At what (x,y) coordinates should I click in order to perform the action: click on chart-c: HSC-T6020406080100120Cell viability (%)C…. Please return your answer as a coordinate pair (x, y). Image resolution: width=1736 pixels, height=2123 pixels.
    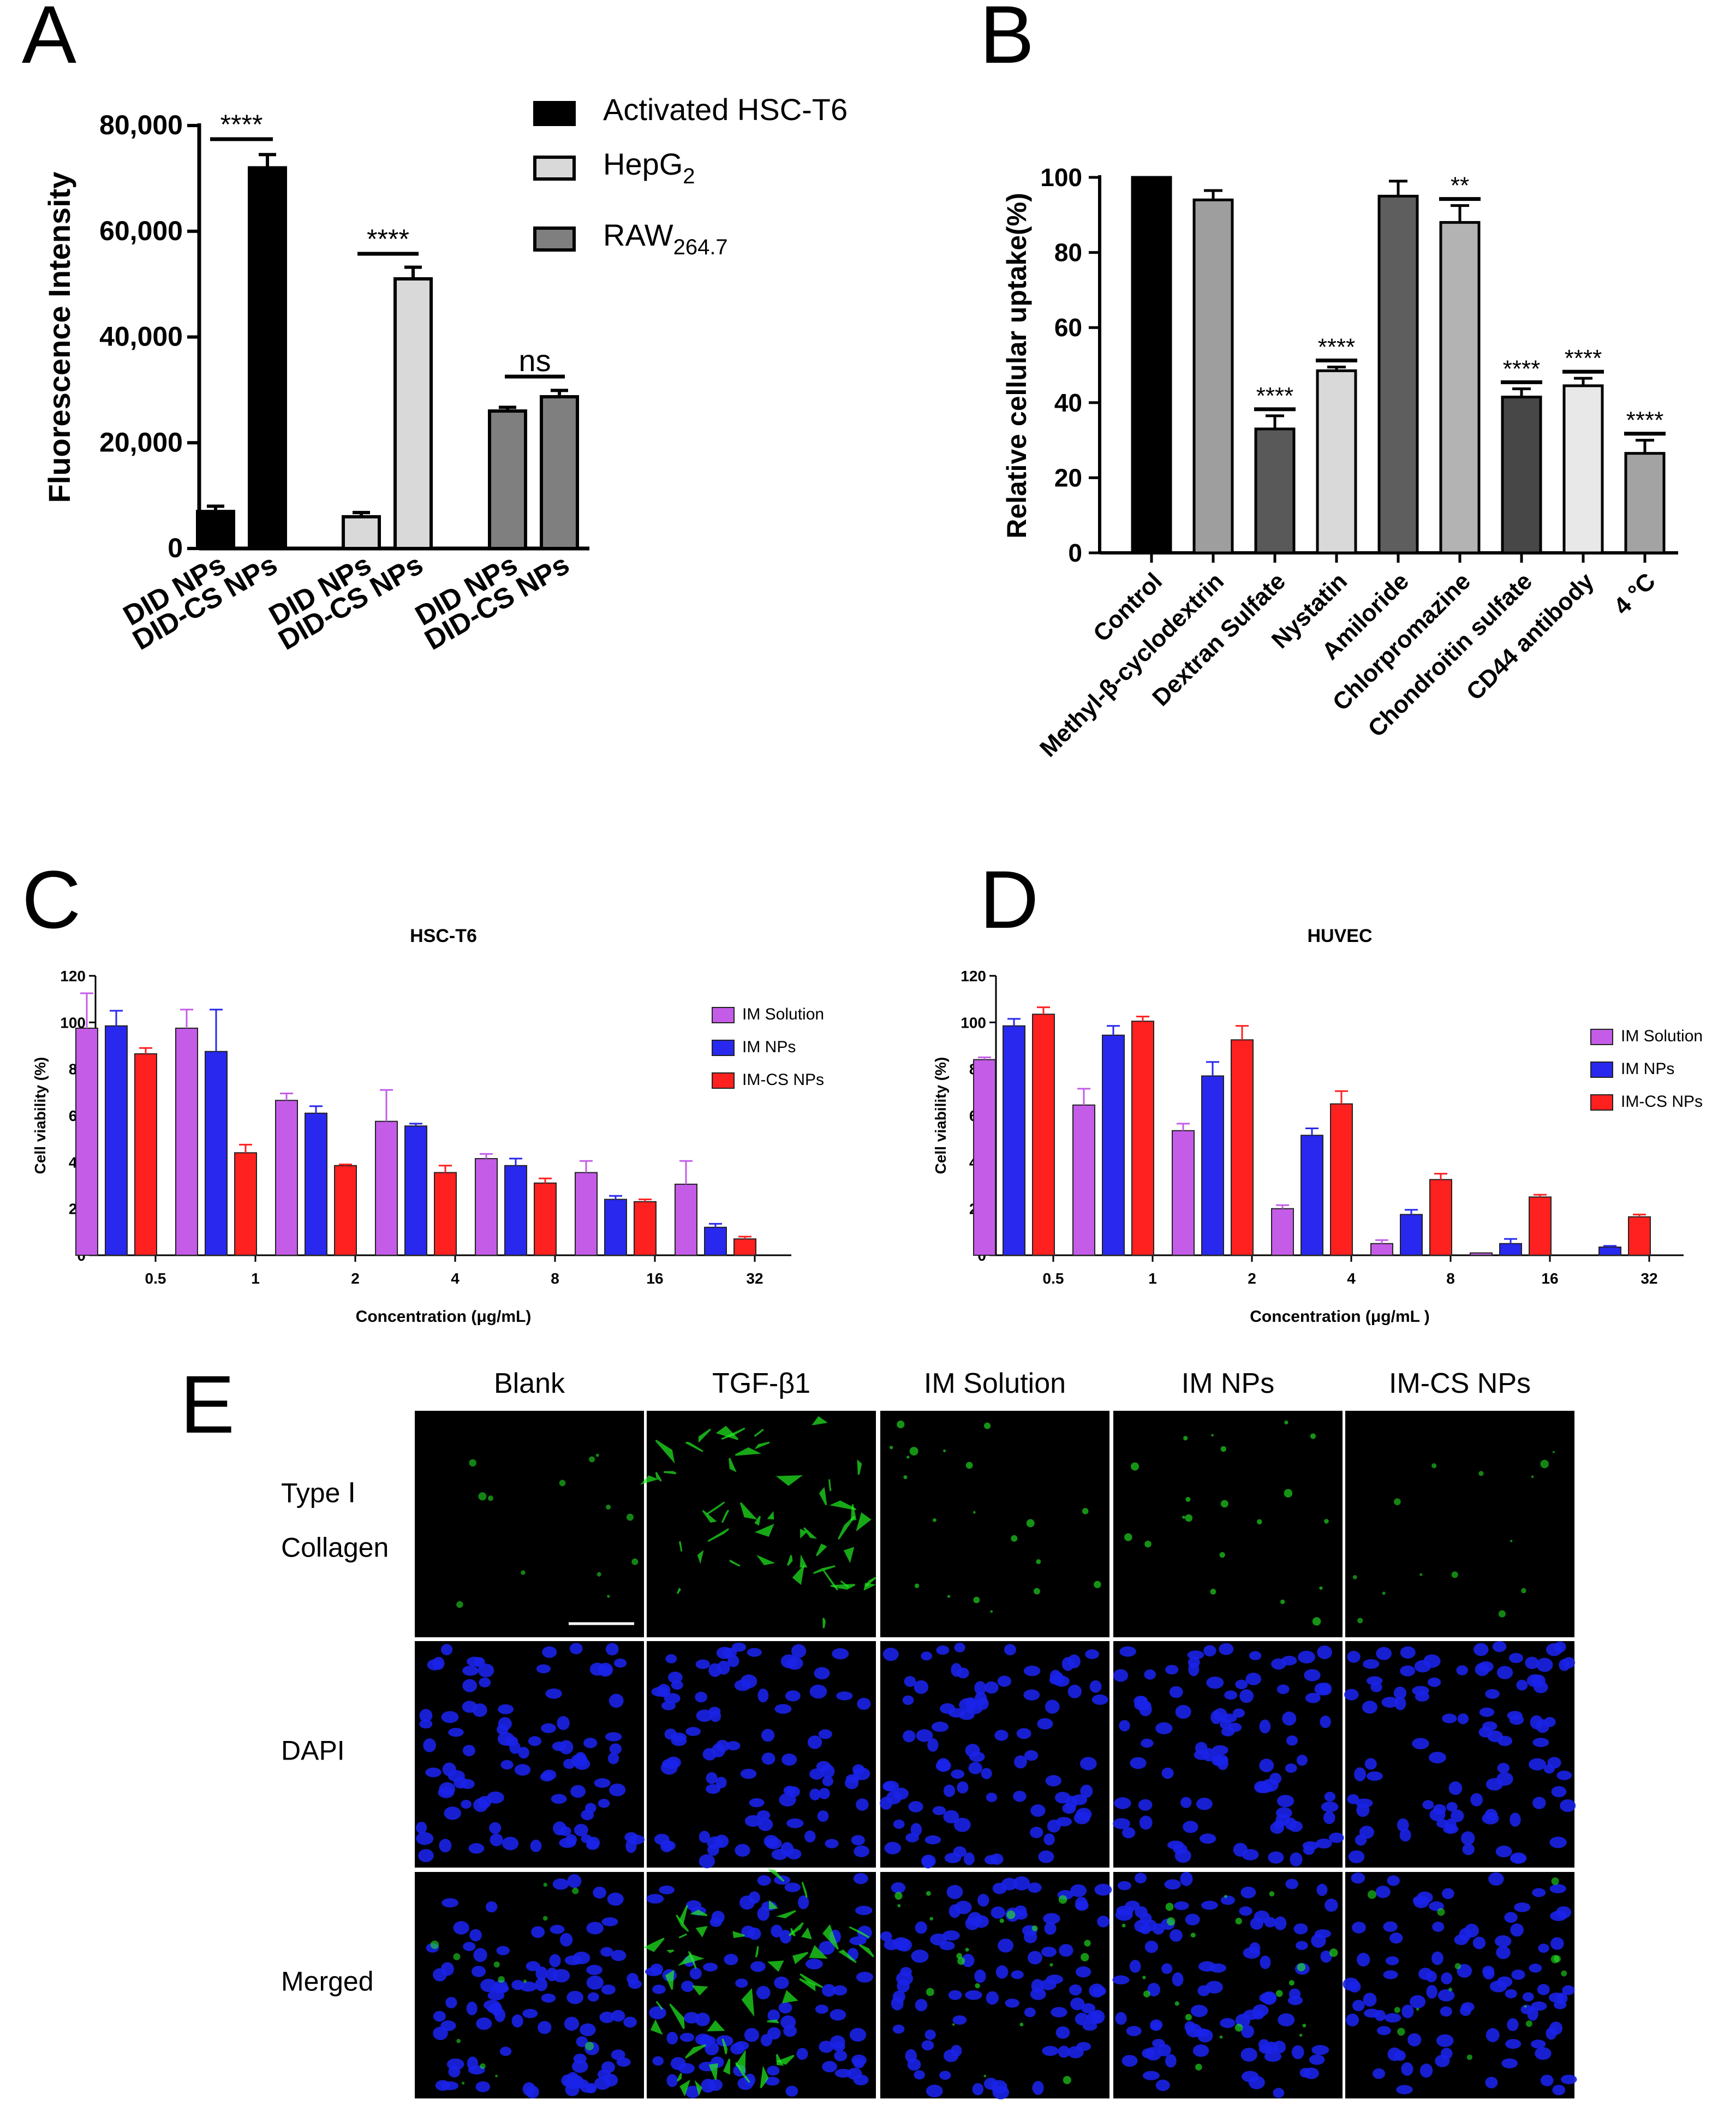
    Looking at the image, I should click on (428, 1126).